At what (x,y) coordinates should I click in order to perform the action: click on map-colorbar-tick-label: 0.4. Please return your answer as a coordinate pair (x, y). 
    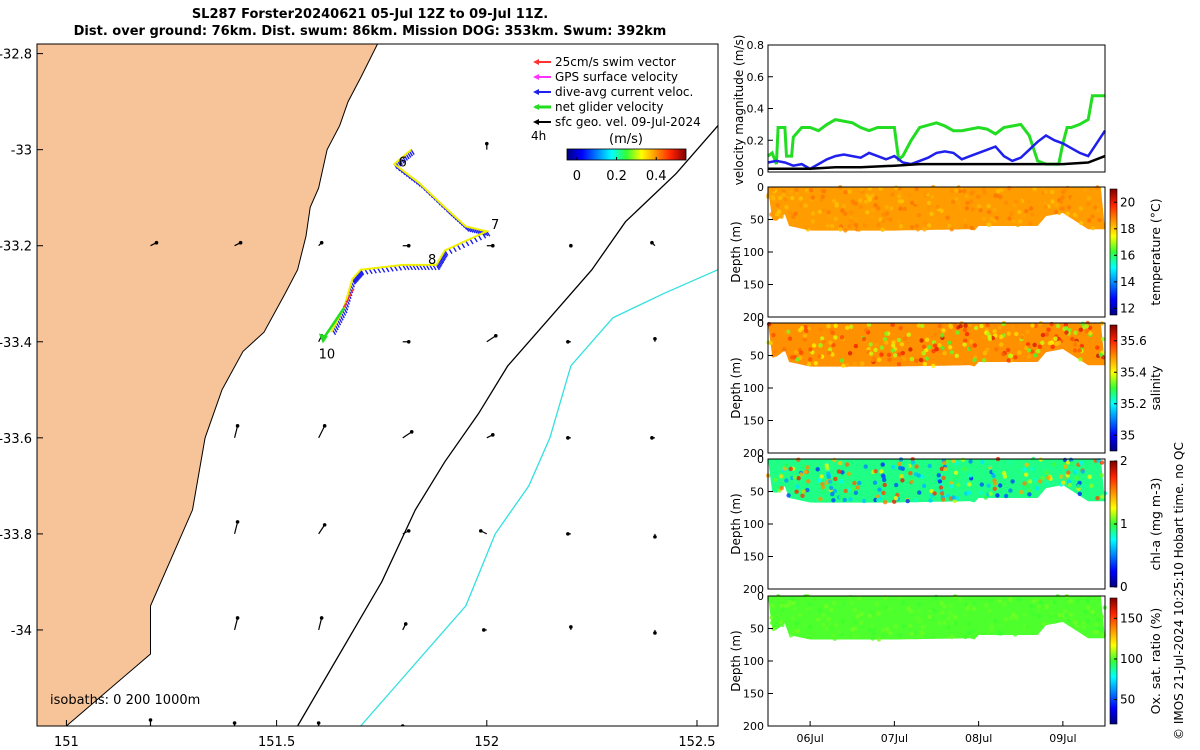
    Looking at the image, I should click on (656, 176).